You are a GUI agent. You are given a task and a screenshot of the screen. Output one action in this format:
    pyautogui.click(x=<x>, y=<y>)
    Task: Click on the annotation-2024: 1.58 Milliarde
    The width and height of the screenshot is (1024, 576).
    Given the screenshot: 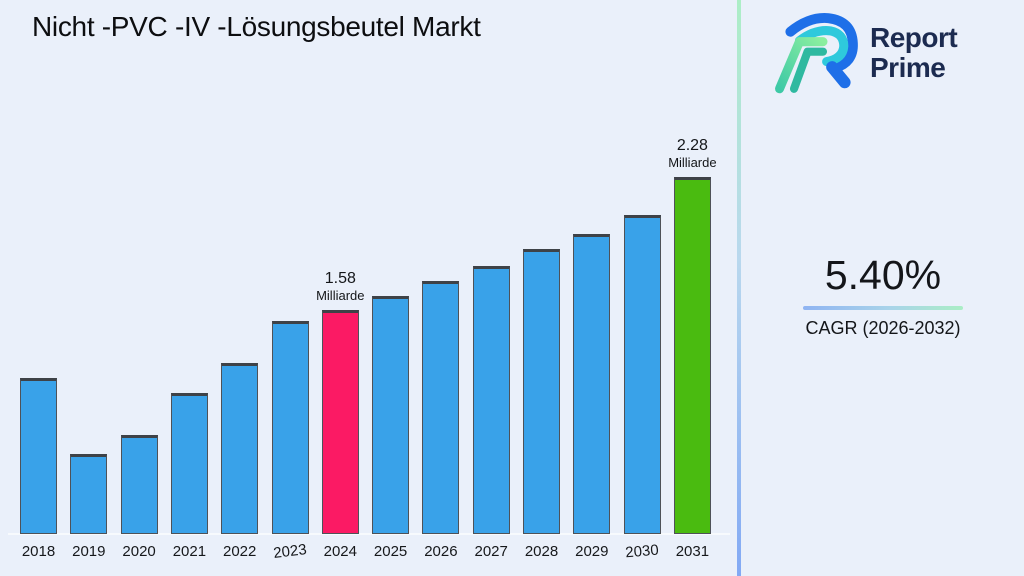 What is the action you would take?
    pyautogui.click(x=340, y=287)
    